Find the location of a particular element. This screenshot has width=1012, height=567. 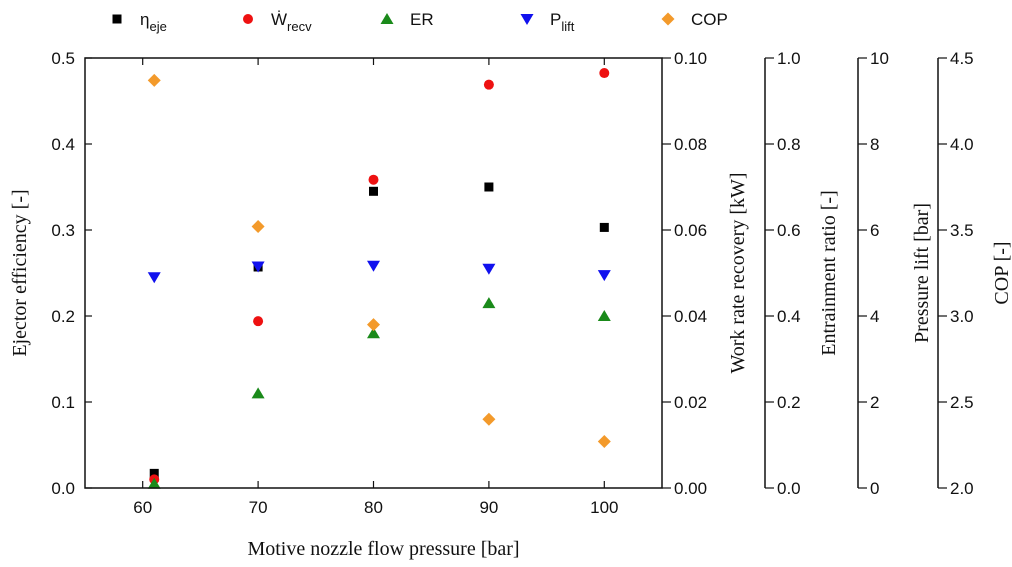

x-tick-label: 70 is located at coordinates (258, 507).